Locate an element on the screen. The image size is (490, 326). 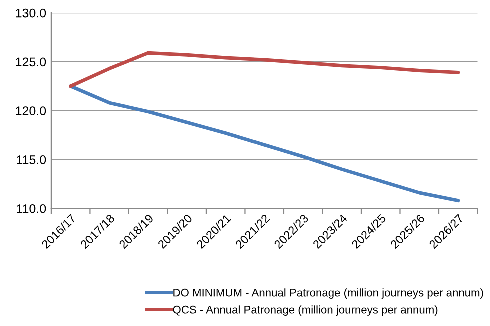
line-series is located at coordinates (264, 69).